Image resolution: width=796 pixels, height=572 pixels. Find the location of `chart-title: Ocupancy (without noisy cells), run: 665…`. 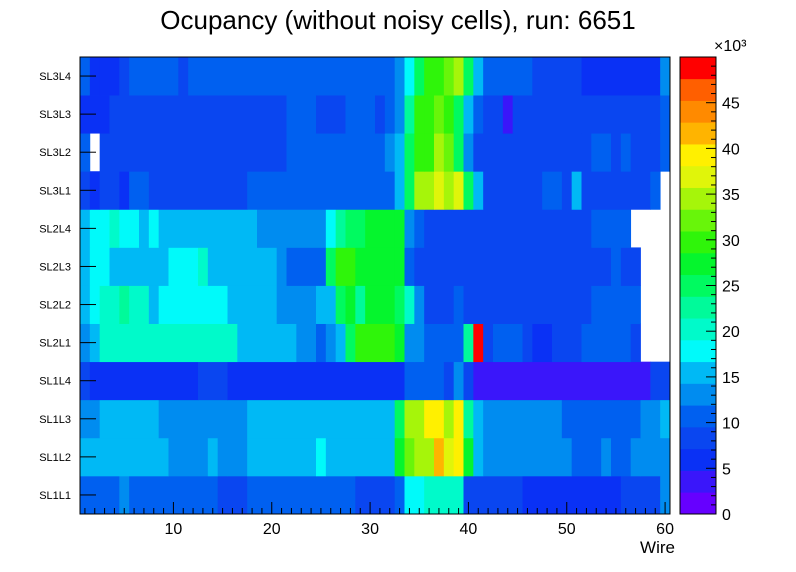

chart-title: Ocupancy (without noisy cells), run: 665… is located at coordinates (397, 20).